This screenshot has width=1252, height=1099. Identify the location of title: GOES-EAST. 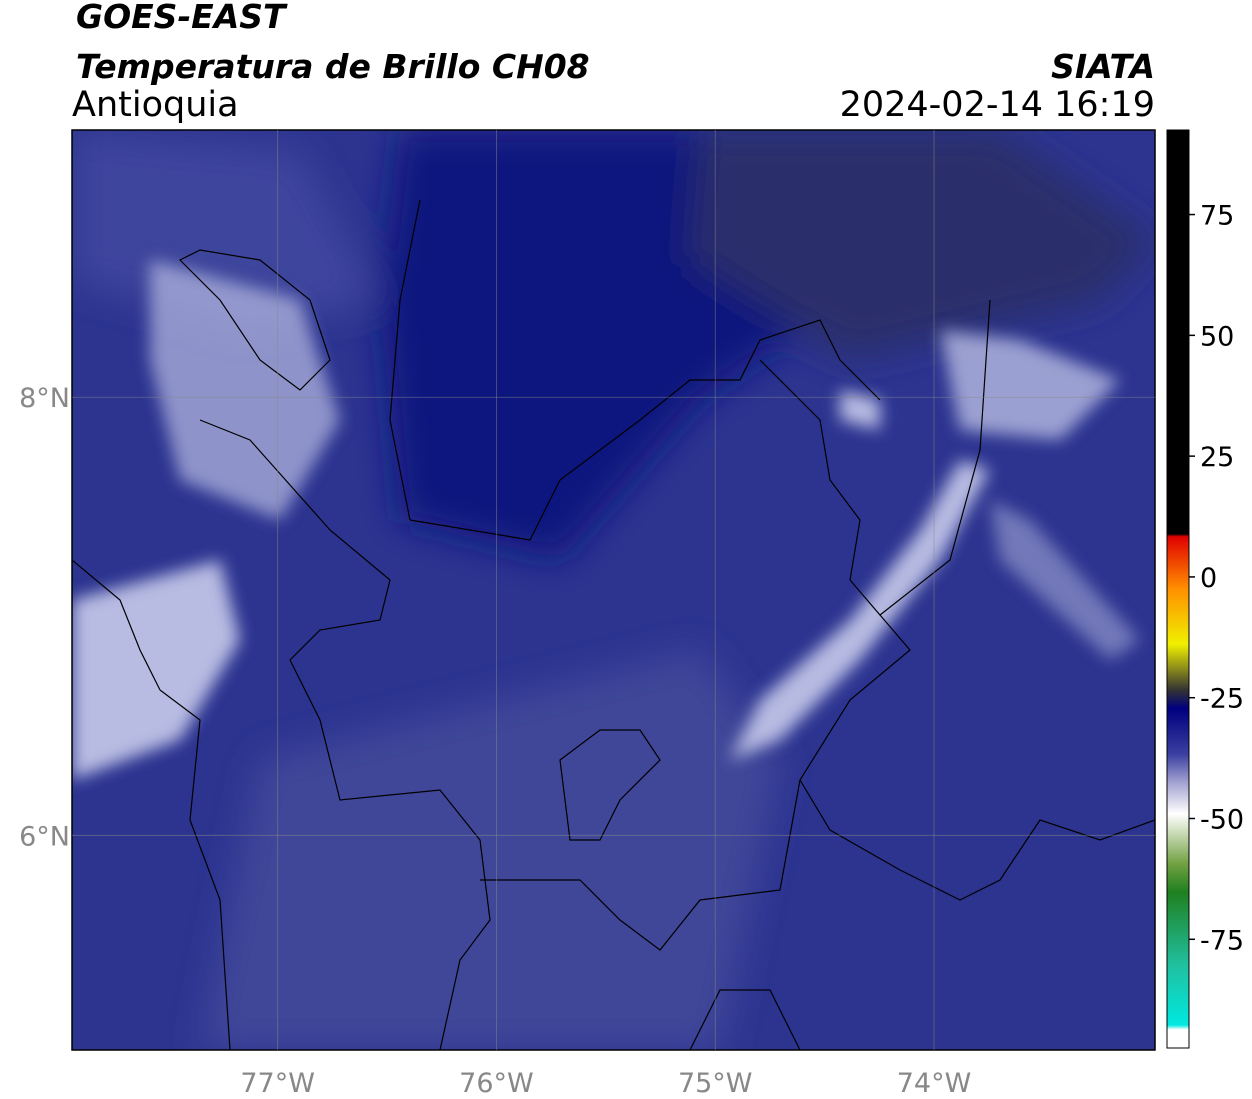
(182, 18).